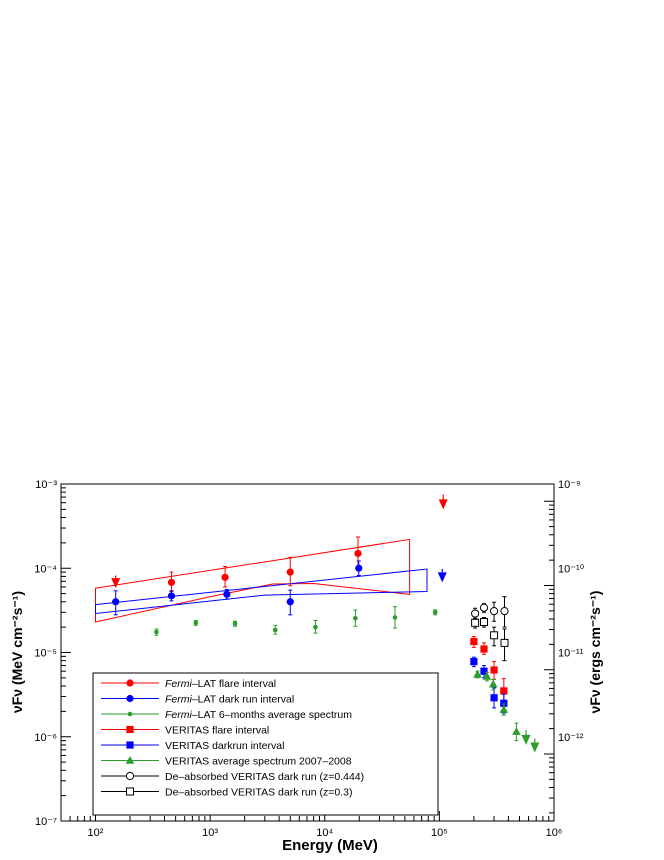 This screenshot has width=664, height=860. What do you see at coordinates (571, 738) in the screenshot?
I see `y2-tick-label: 10⁻¹²` at bounding box center [571, 738].